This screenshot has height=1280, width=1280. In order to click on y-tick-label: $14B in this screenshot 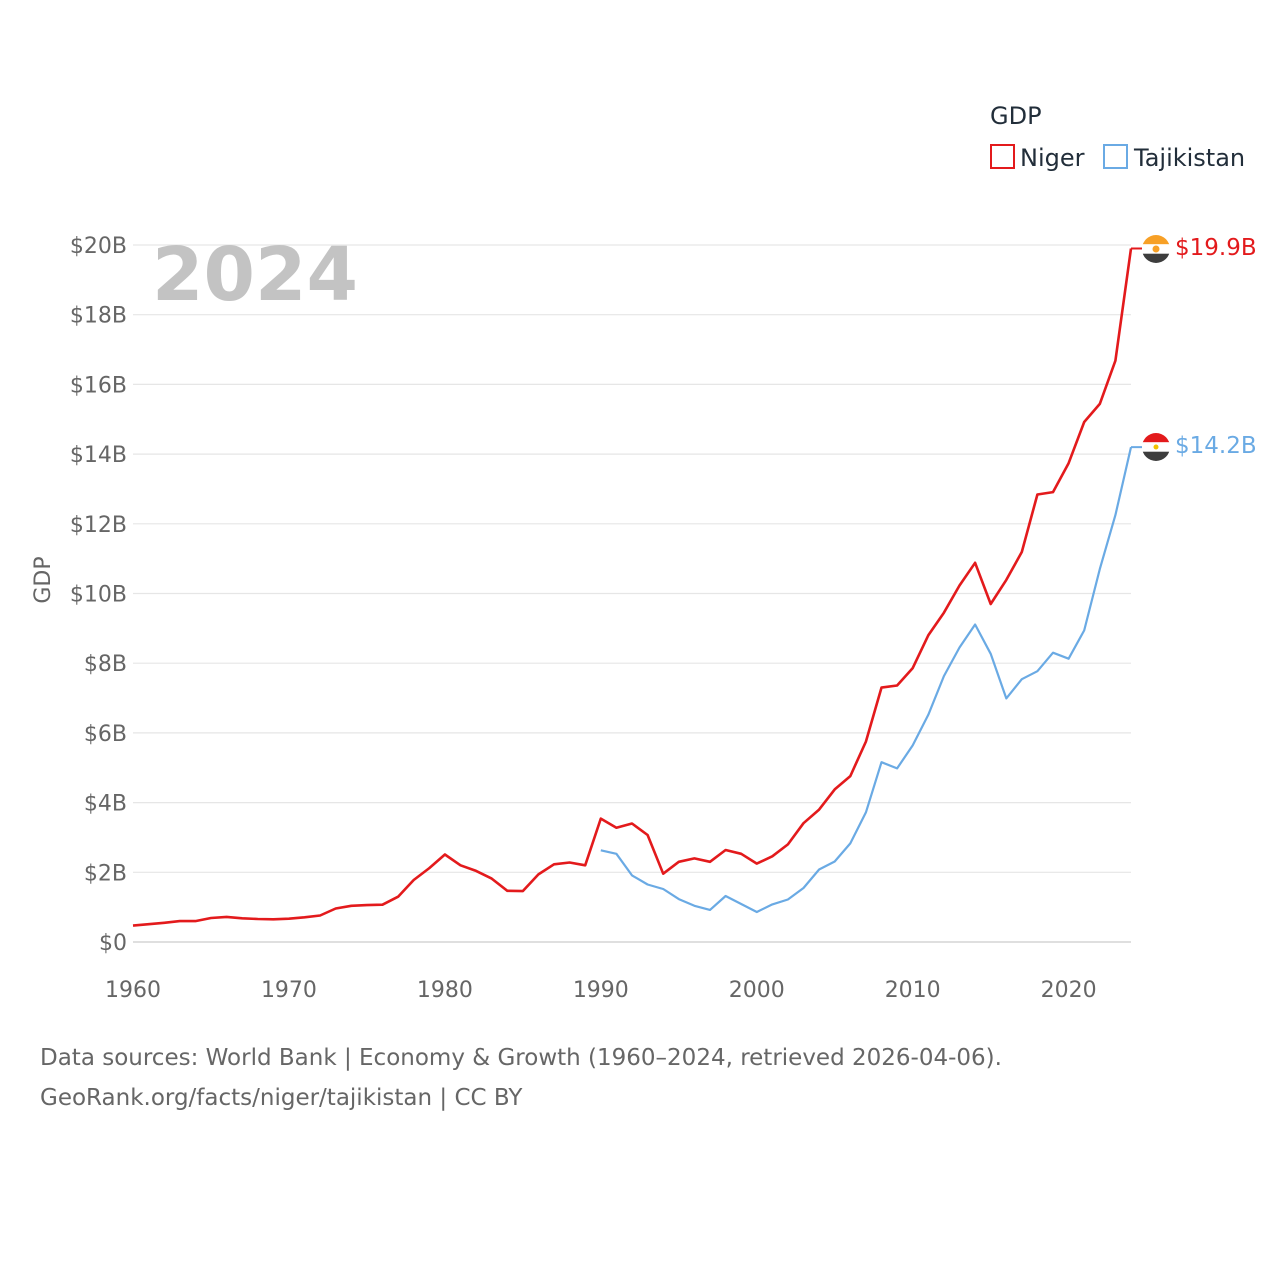, I will do `click(98, 455)`.